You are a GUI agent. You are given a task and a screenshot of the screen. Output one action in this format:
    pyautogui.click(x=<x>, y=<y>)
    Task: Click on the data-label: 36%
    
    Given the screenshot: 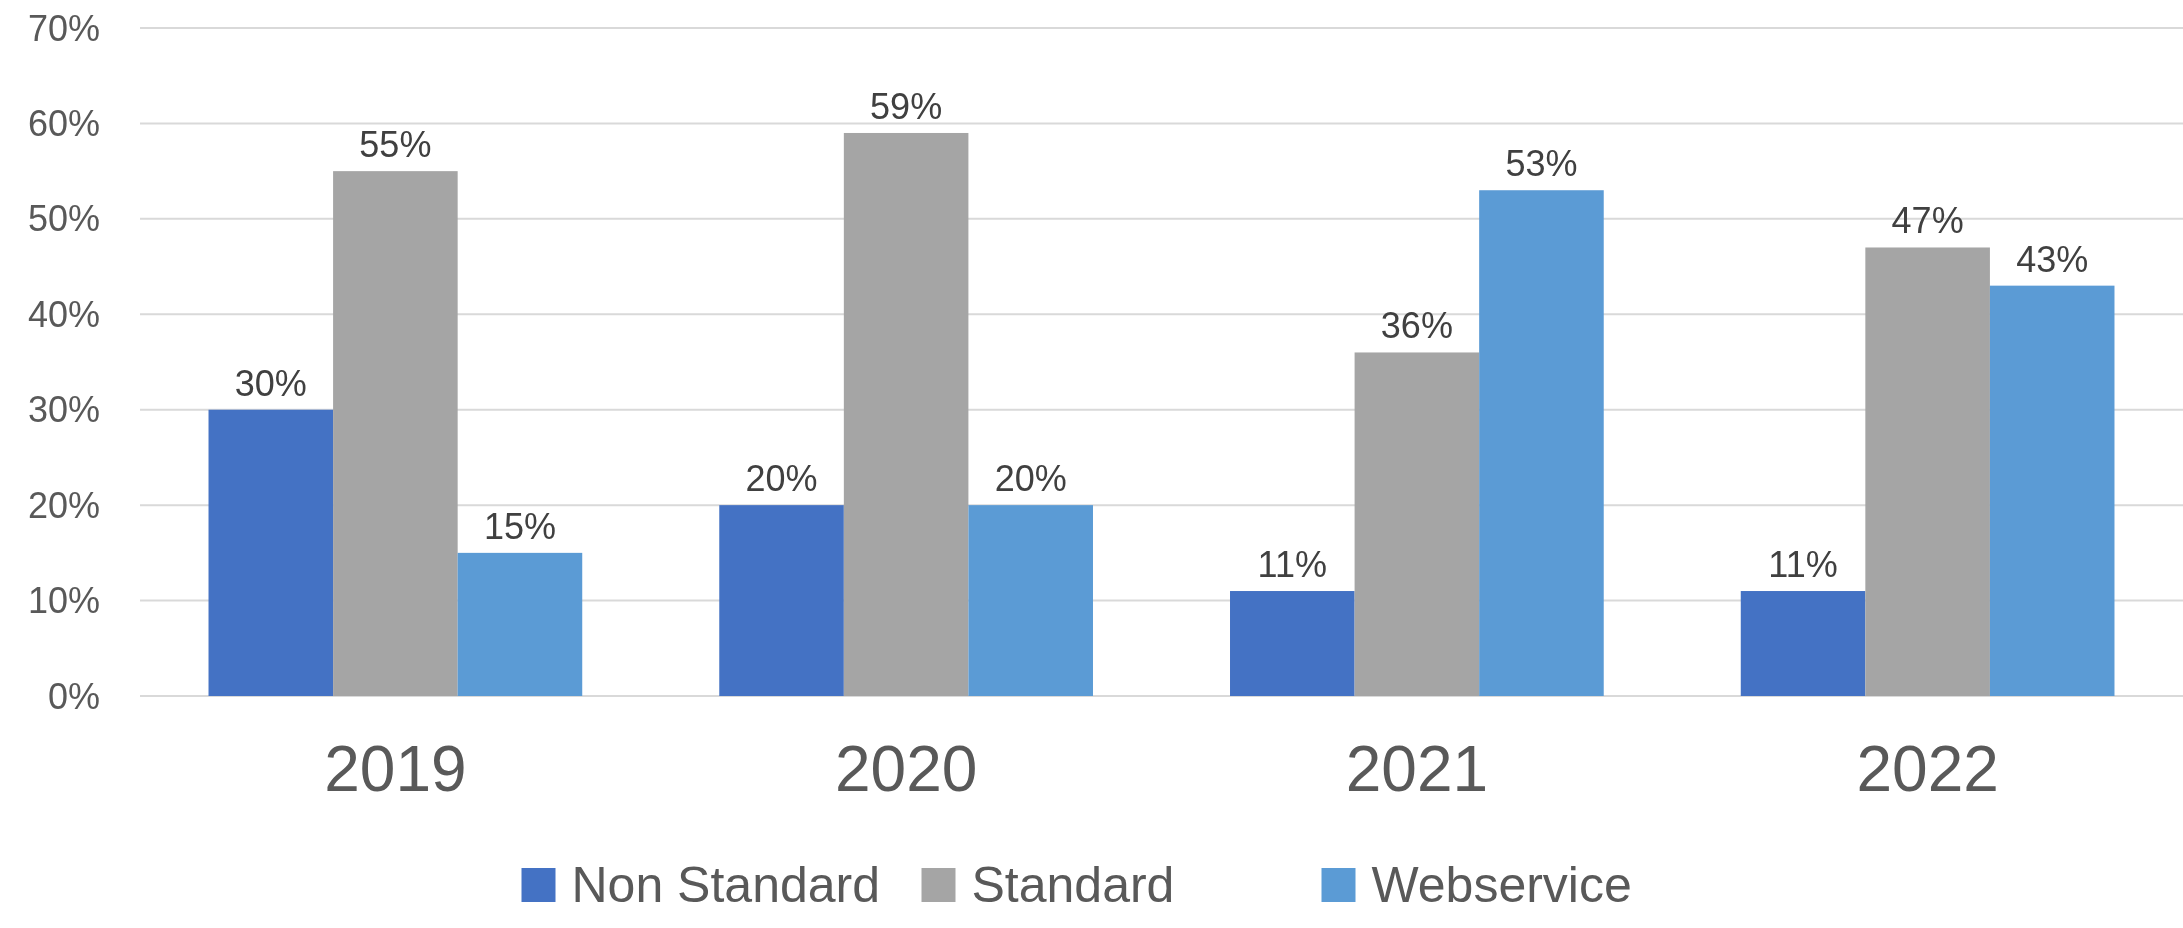 What is the action you would take?
    pyautogui.click(x=1416, y=326)
    